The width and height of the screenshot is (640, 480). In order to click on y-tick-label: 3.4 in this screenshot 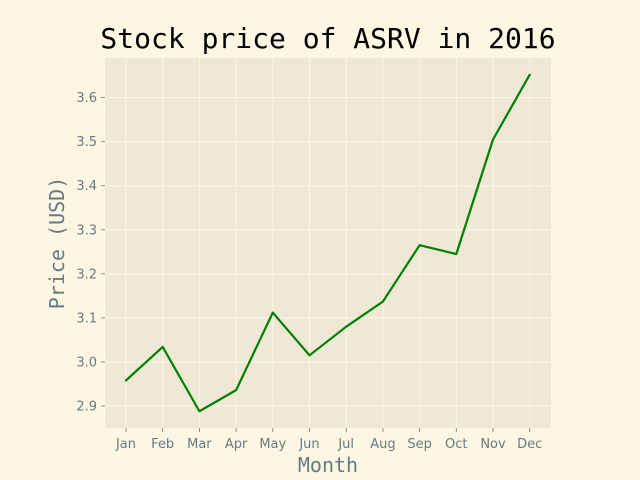, I will do `click(86, 186)`.